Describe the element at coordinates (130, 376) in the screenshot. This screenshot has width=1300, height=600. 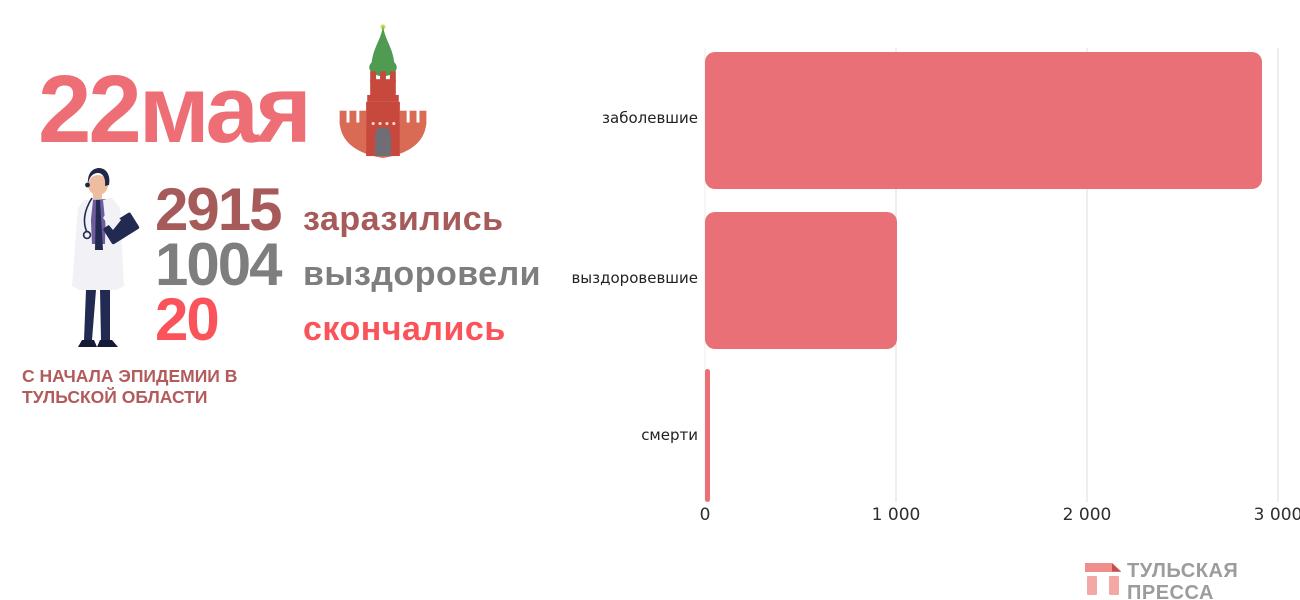
I see `footnote-line-1: С НАЧАЛА ЭПИДЕМИИ В` at that location.